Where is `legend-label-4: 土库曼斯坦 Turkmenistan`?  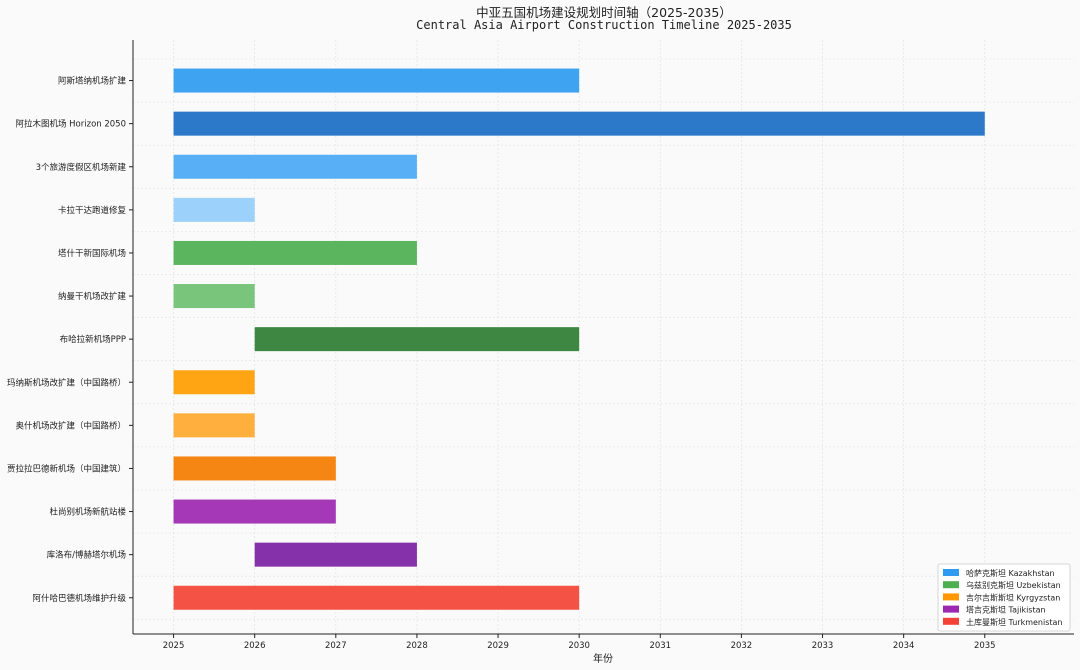 legend-label-4: 土库曼斯坦 Turkmenistan is located at coordinates (1014, 622).